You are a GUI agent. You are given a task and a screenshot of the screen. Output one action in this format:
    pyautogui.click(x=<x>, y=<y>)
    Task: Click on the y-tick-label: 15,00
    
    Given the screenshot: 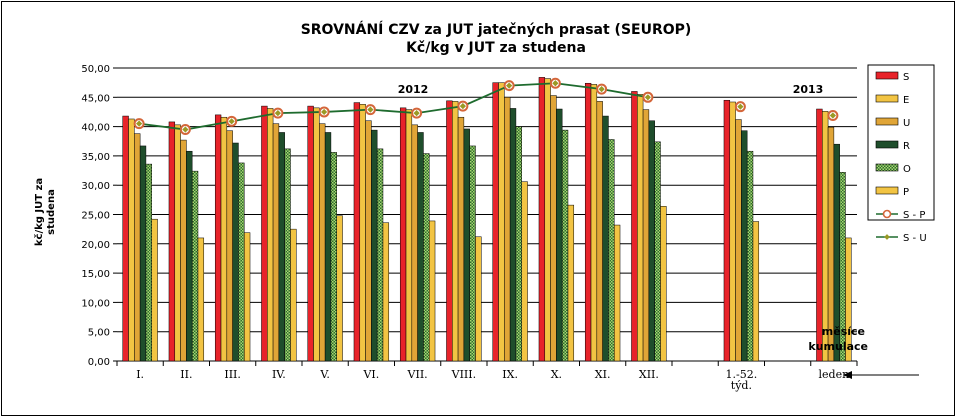 What is the action you would take?
    pyautogui.click(x=95, y=274)
    